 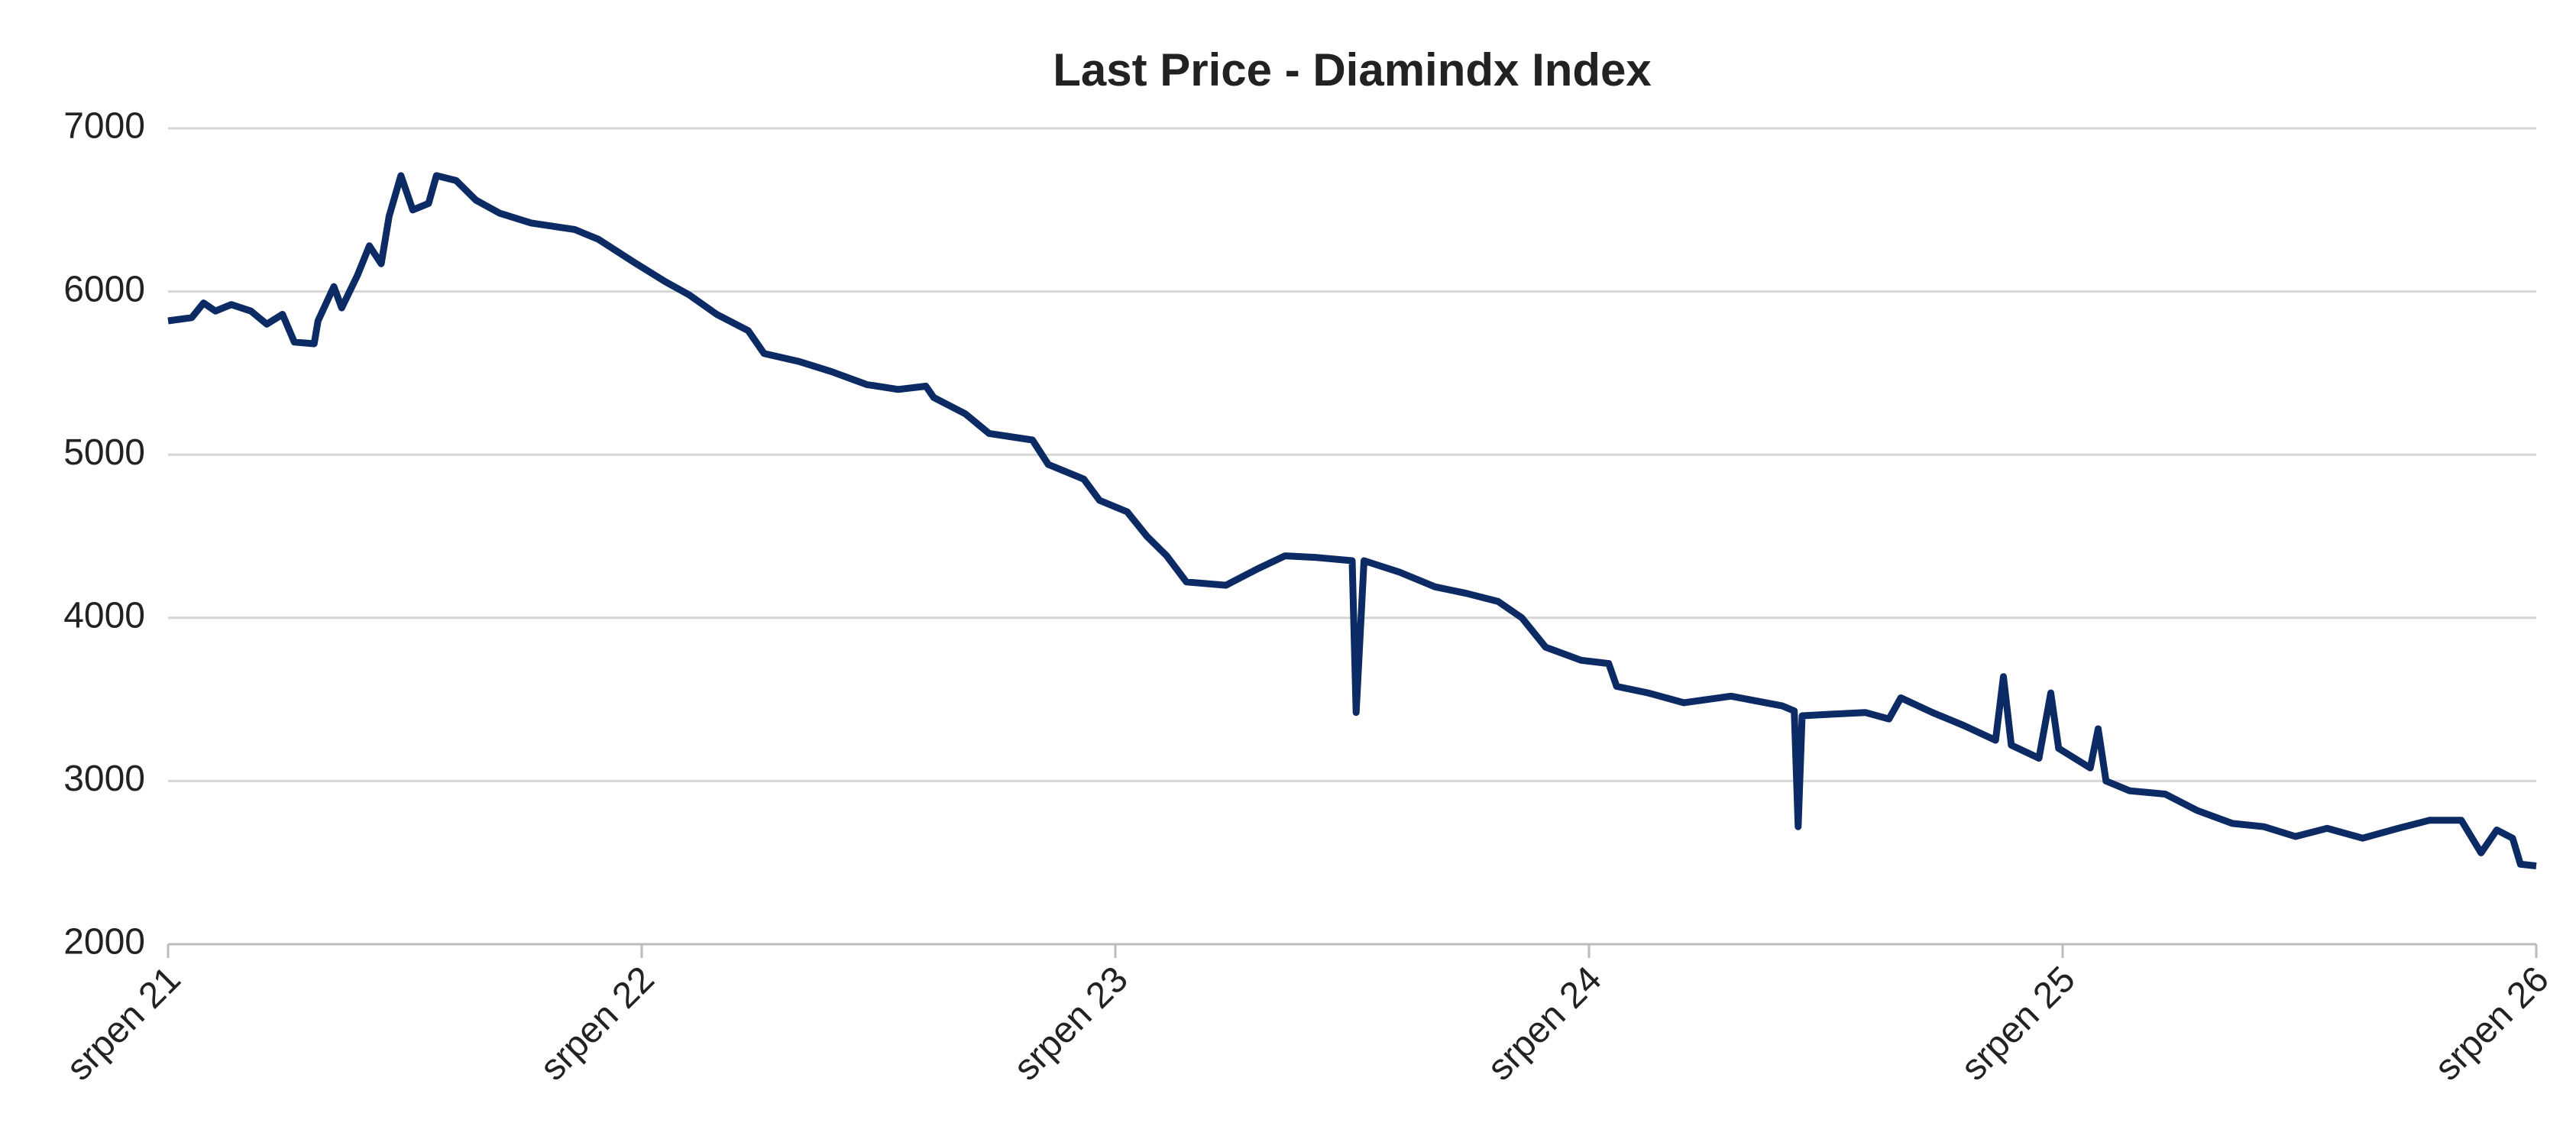 What do you see at coordinates (1071, 1024) in the screenshot?
I see `x-tick-label: srpen 23` at bounding box center [1071, 1024].